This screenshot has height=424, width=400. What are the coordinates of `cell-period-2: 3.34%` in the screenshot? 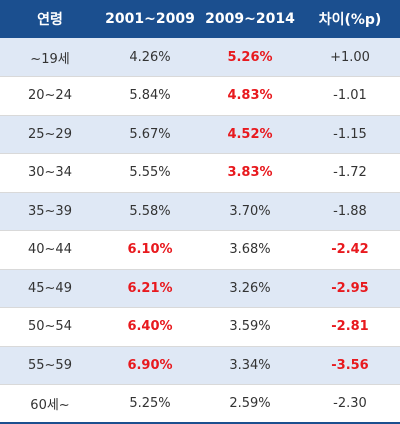 It's located at (250, 365).